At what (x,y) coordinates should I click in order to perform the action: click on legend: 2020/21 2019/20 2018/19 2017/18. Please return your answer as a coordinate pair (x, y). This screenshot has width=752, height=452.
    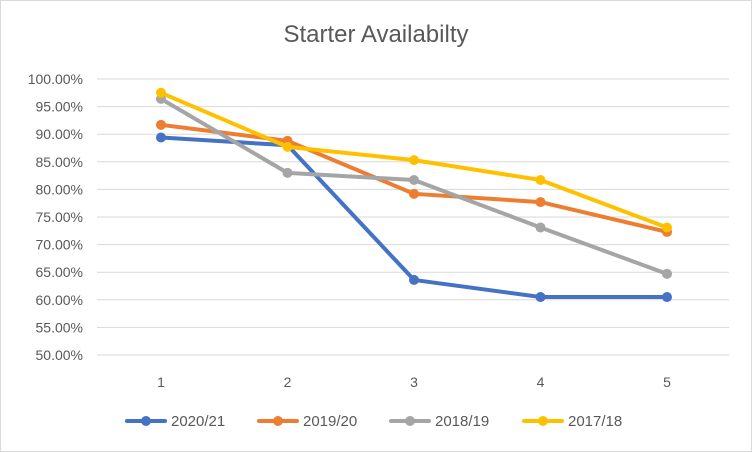
    Looking at the image, I should click on (373, 421).